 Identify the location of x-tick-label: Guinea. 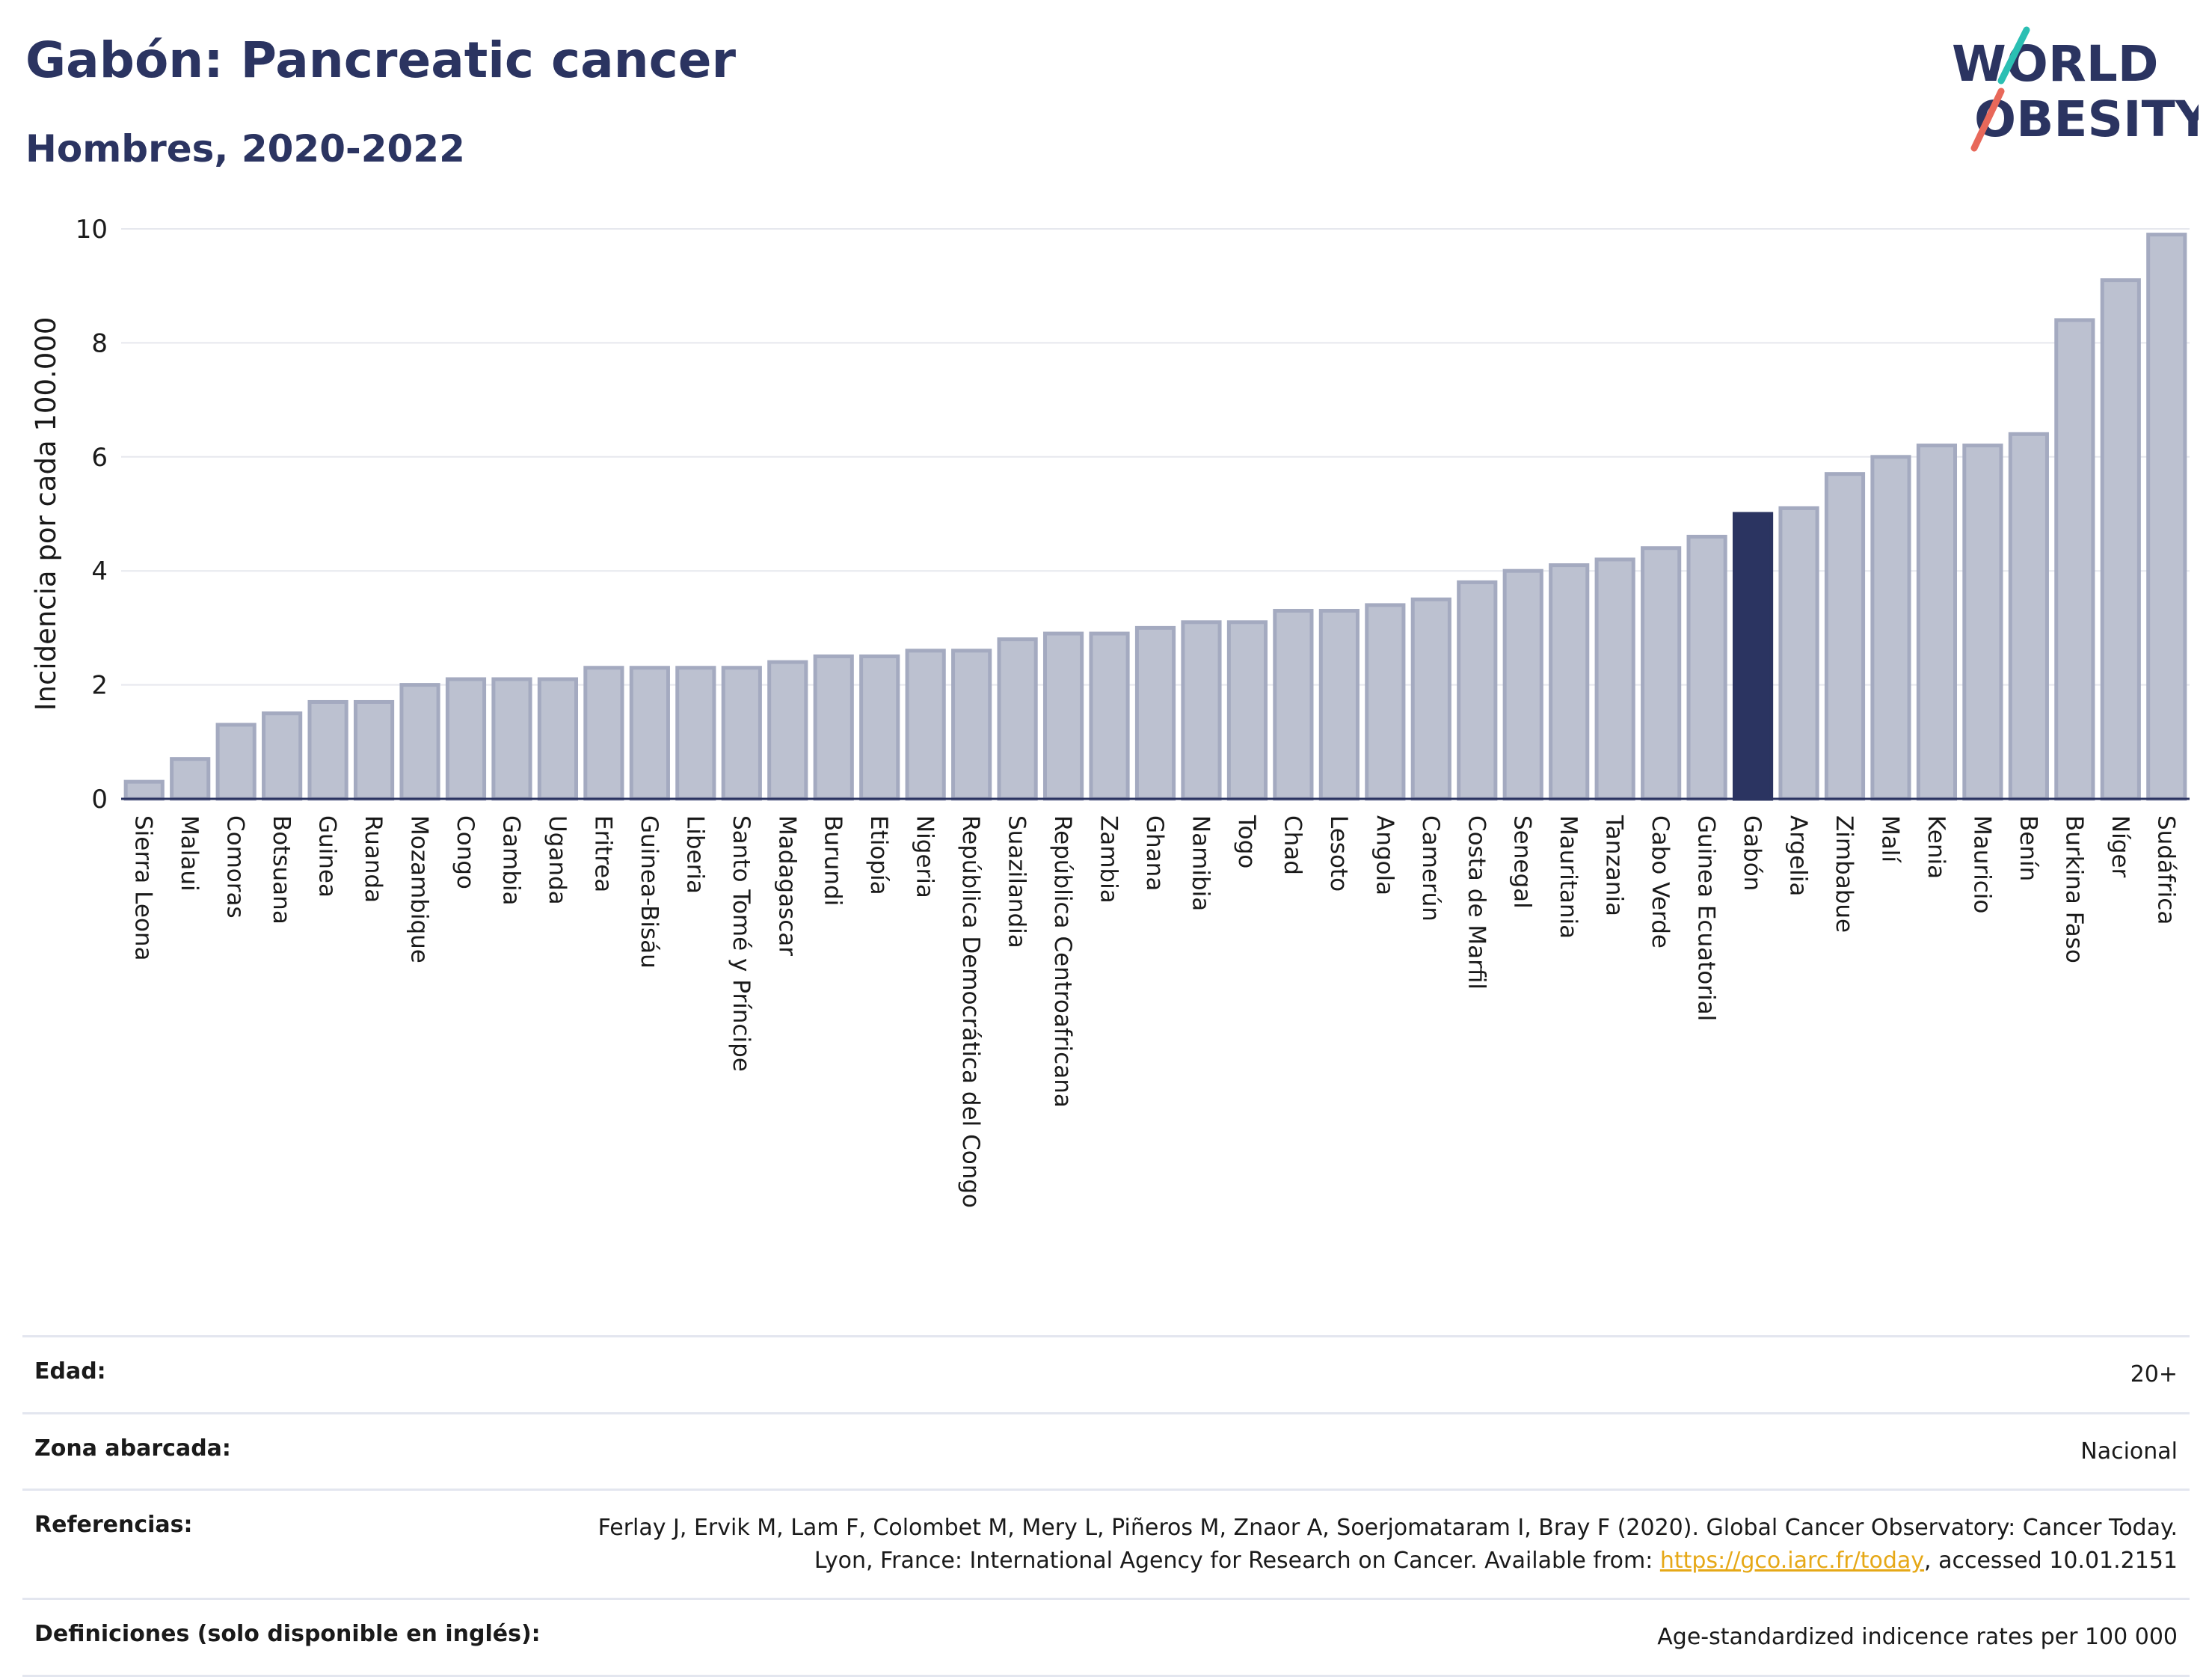
(327, 856).